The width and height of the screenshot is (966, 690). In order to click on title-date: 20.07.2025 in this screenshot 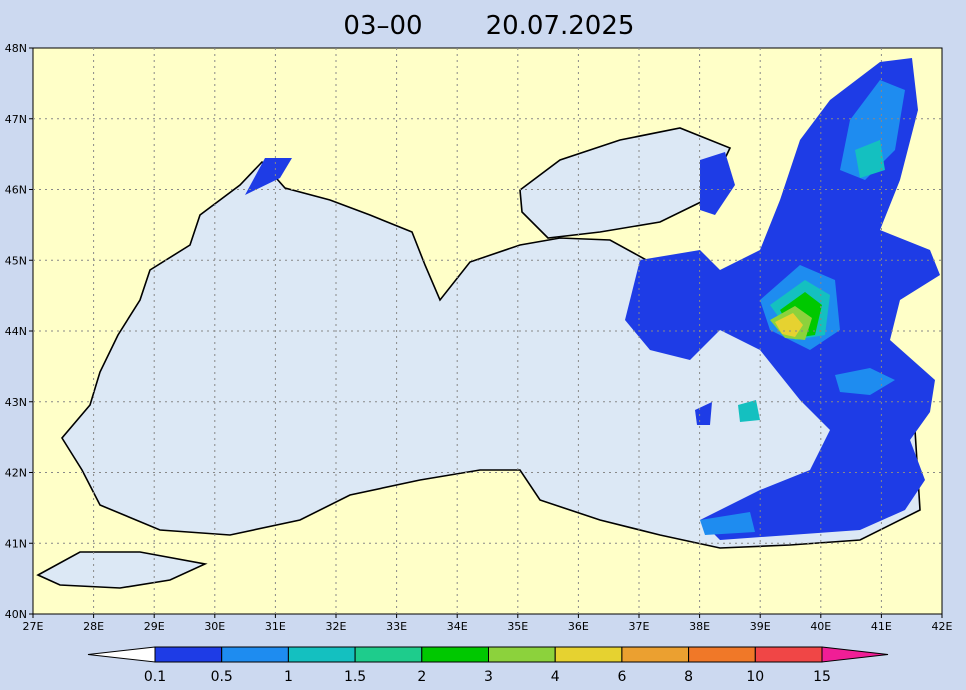, I will do `click(560, 26)`.